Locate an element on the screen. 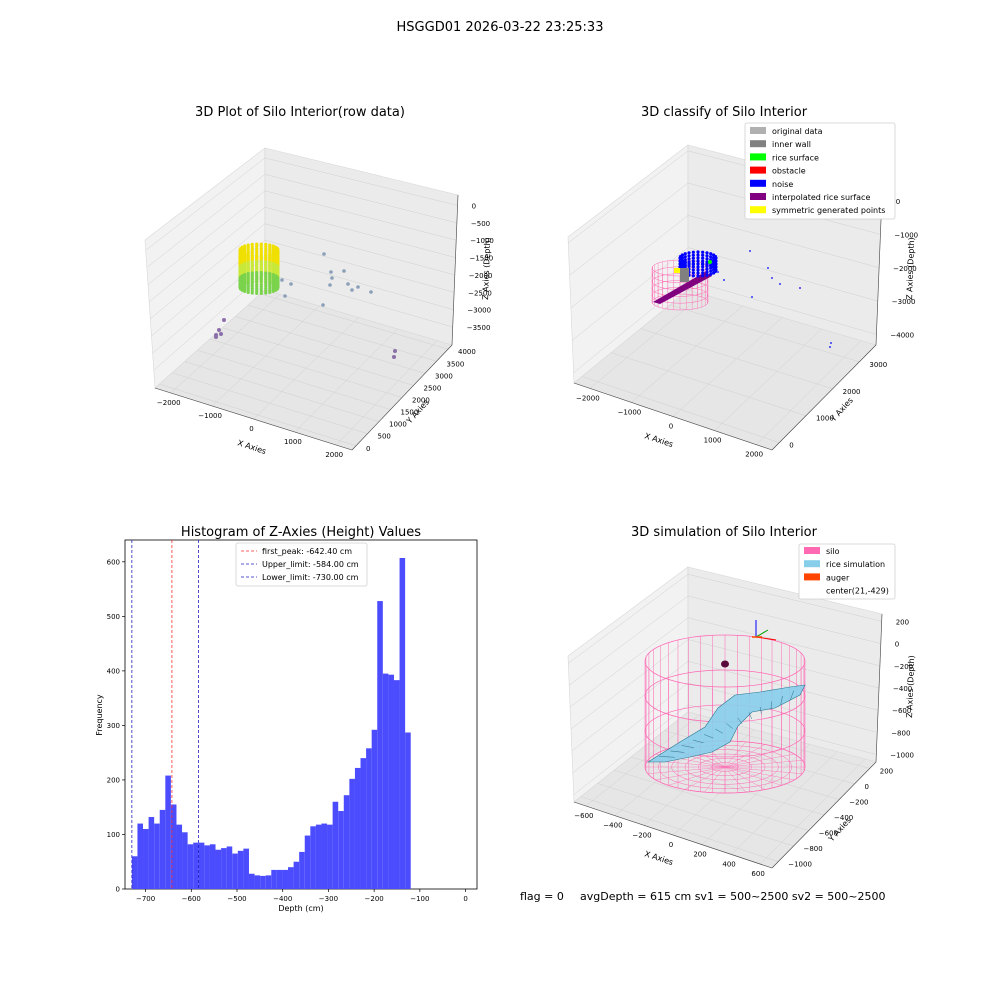  y-tick-label: 3000 is located at coordinates (444, 376).